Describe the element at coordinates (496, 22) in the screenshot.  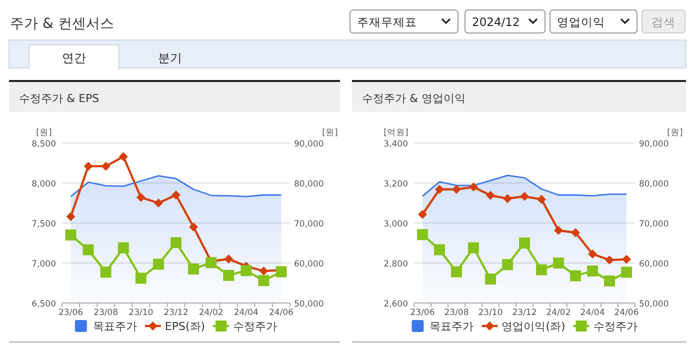
I see `text: 2024/12` at that location.